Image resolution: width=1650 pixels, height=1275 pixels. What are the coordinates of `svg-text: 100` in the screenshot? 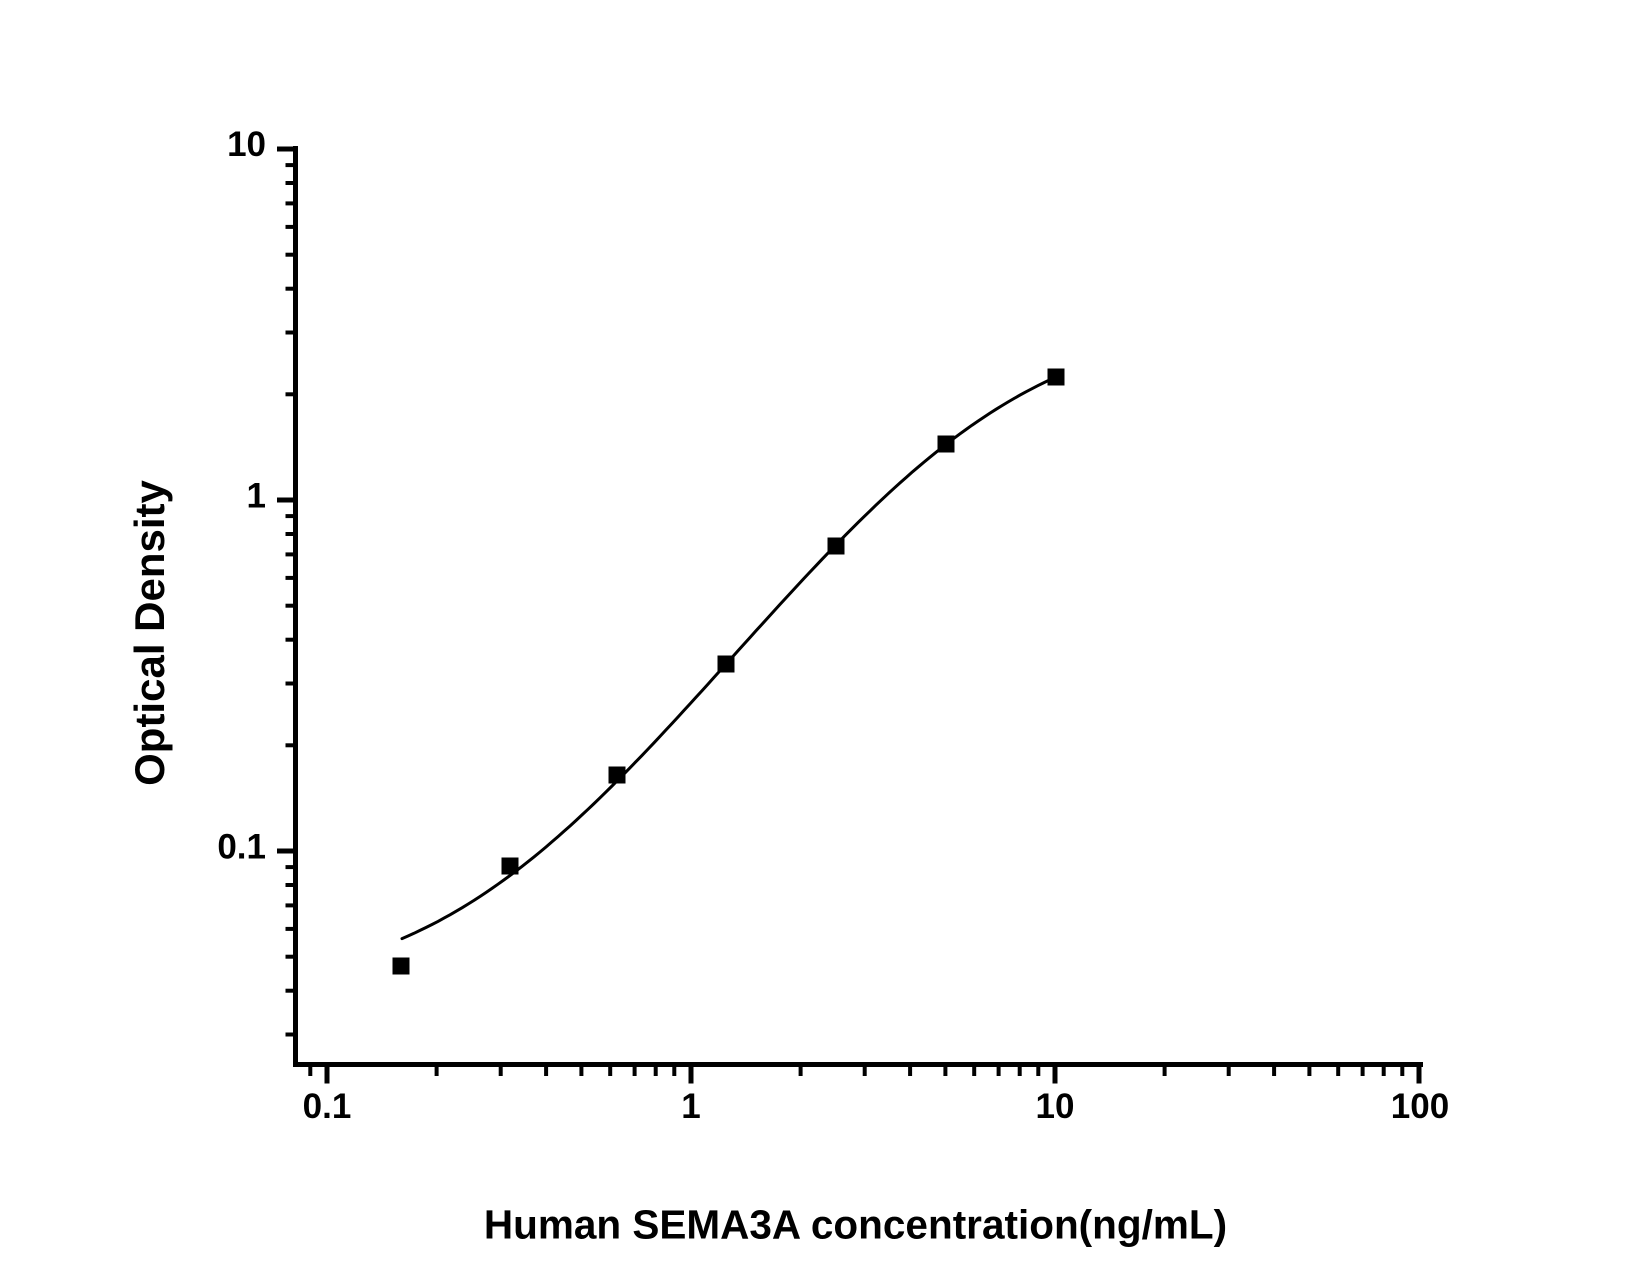 It's located at (1420, 1106).